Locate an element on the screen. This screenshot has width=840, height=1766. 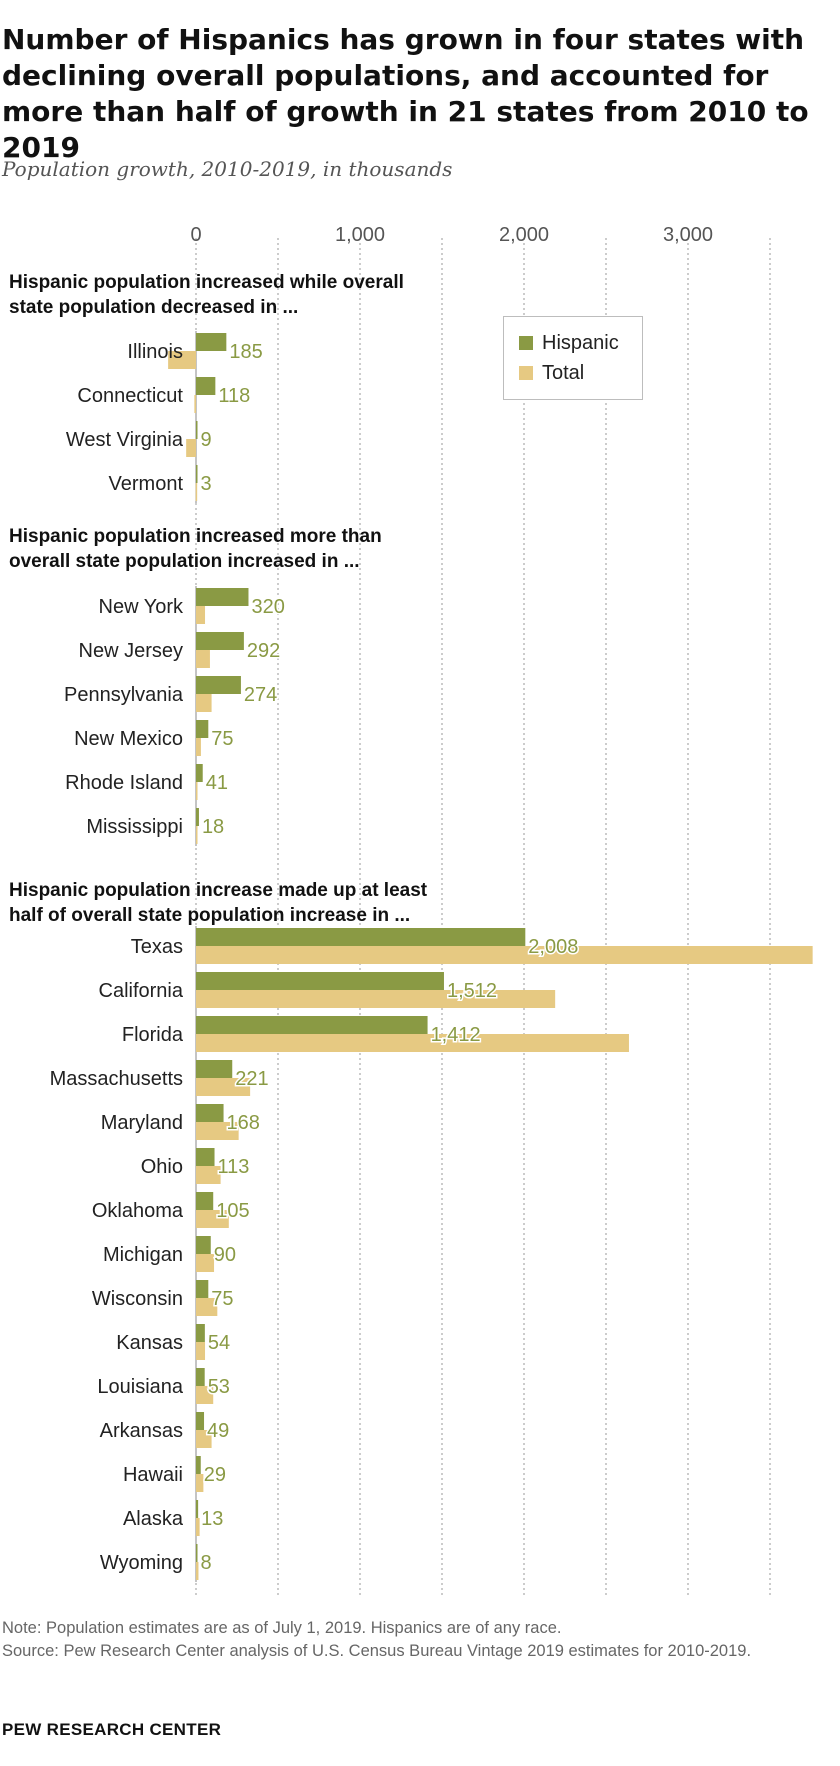
value-label-hispanic: 18 is located at coordinates (213, 827).